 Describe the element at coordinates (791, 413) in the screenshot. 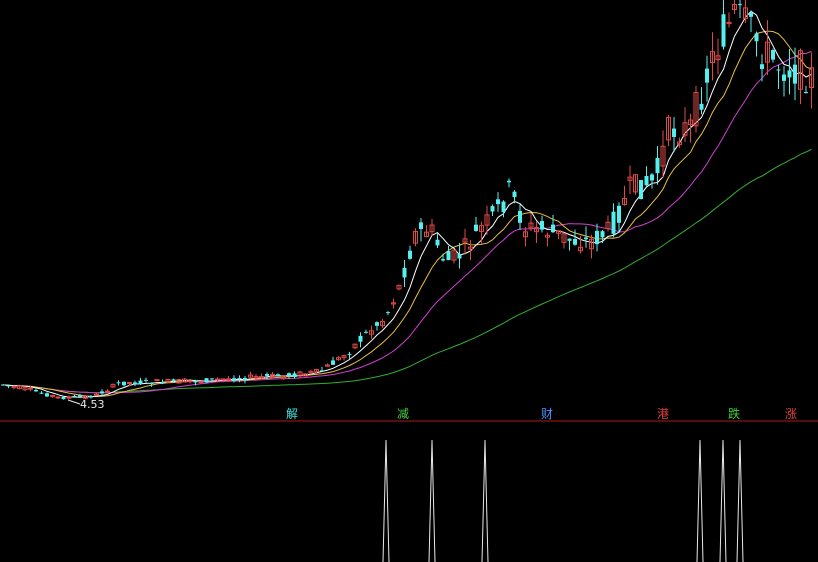

I see `event-marker-6: 涨` at that location.